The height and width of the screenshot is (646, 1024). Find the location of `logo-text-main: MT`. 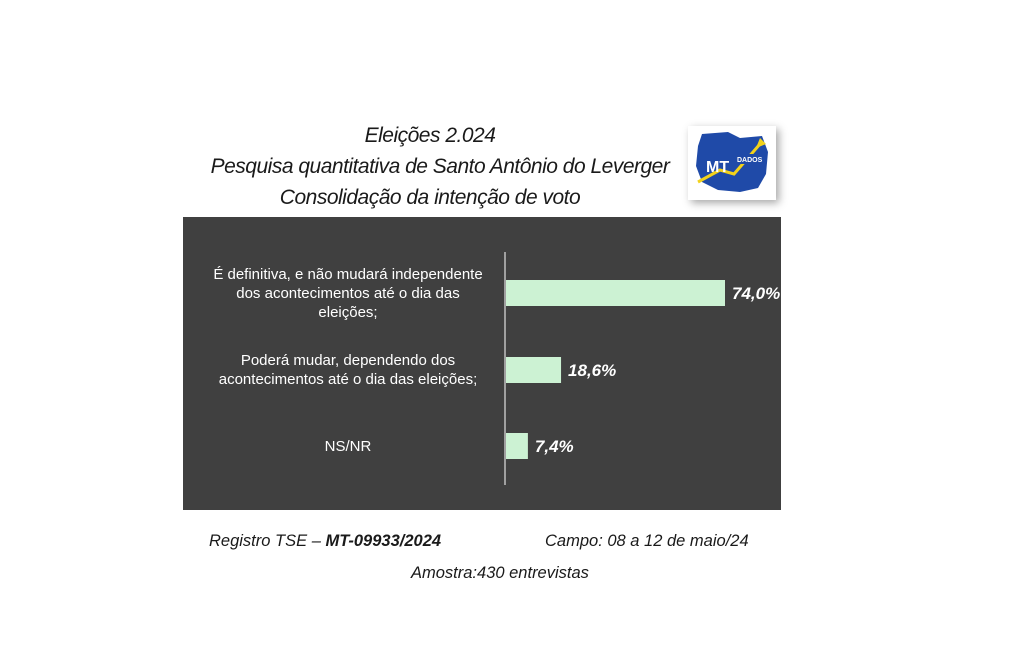

logo-text-main: MT is located at coordinates (717, 167).